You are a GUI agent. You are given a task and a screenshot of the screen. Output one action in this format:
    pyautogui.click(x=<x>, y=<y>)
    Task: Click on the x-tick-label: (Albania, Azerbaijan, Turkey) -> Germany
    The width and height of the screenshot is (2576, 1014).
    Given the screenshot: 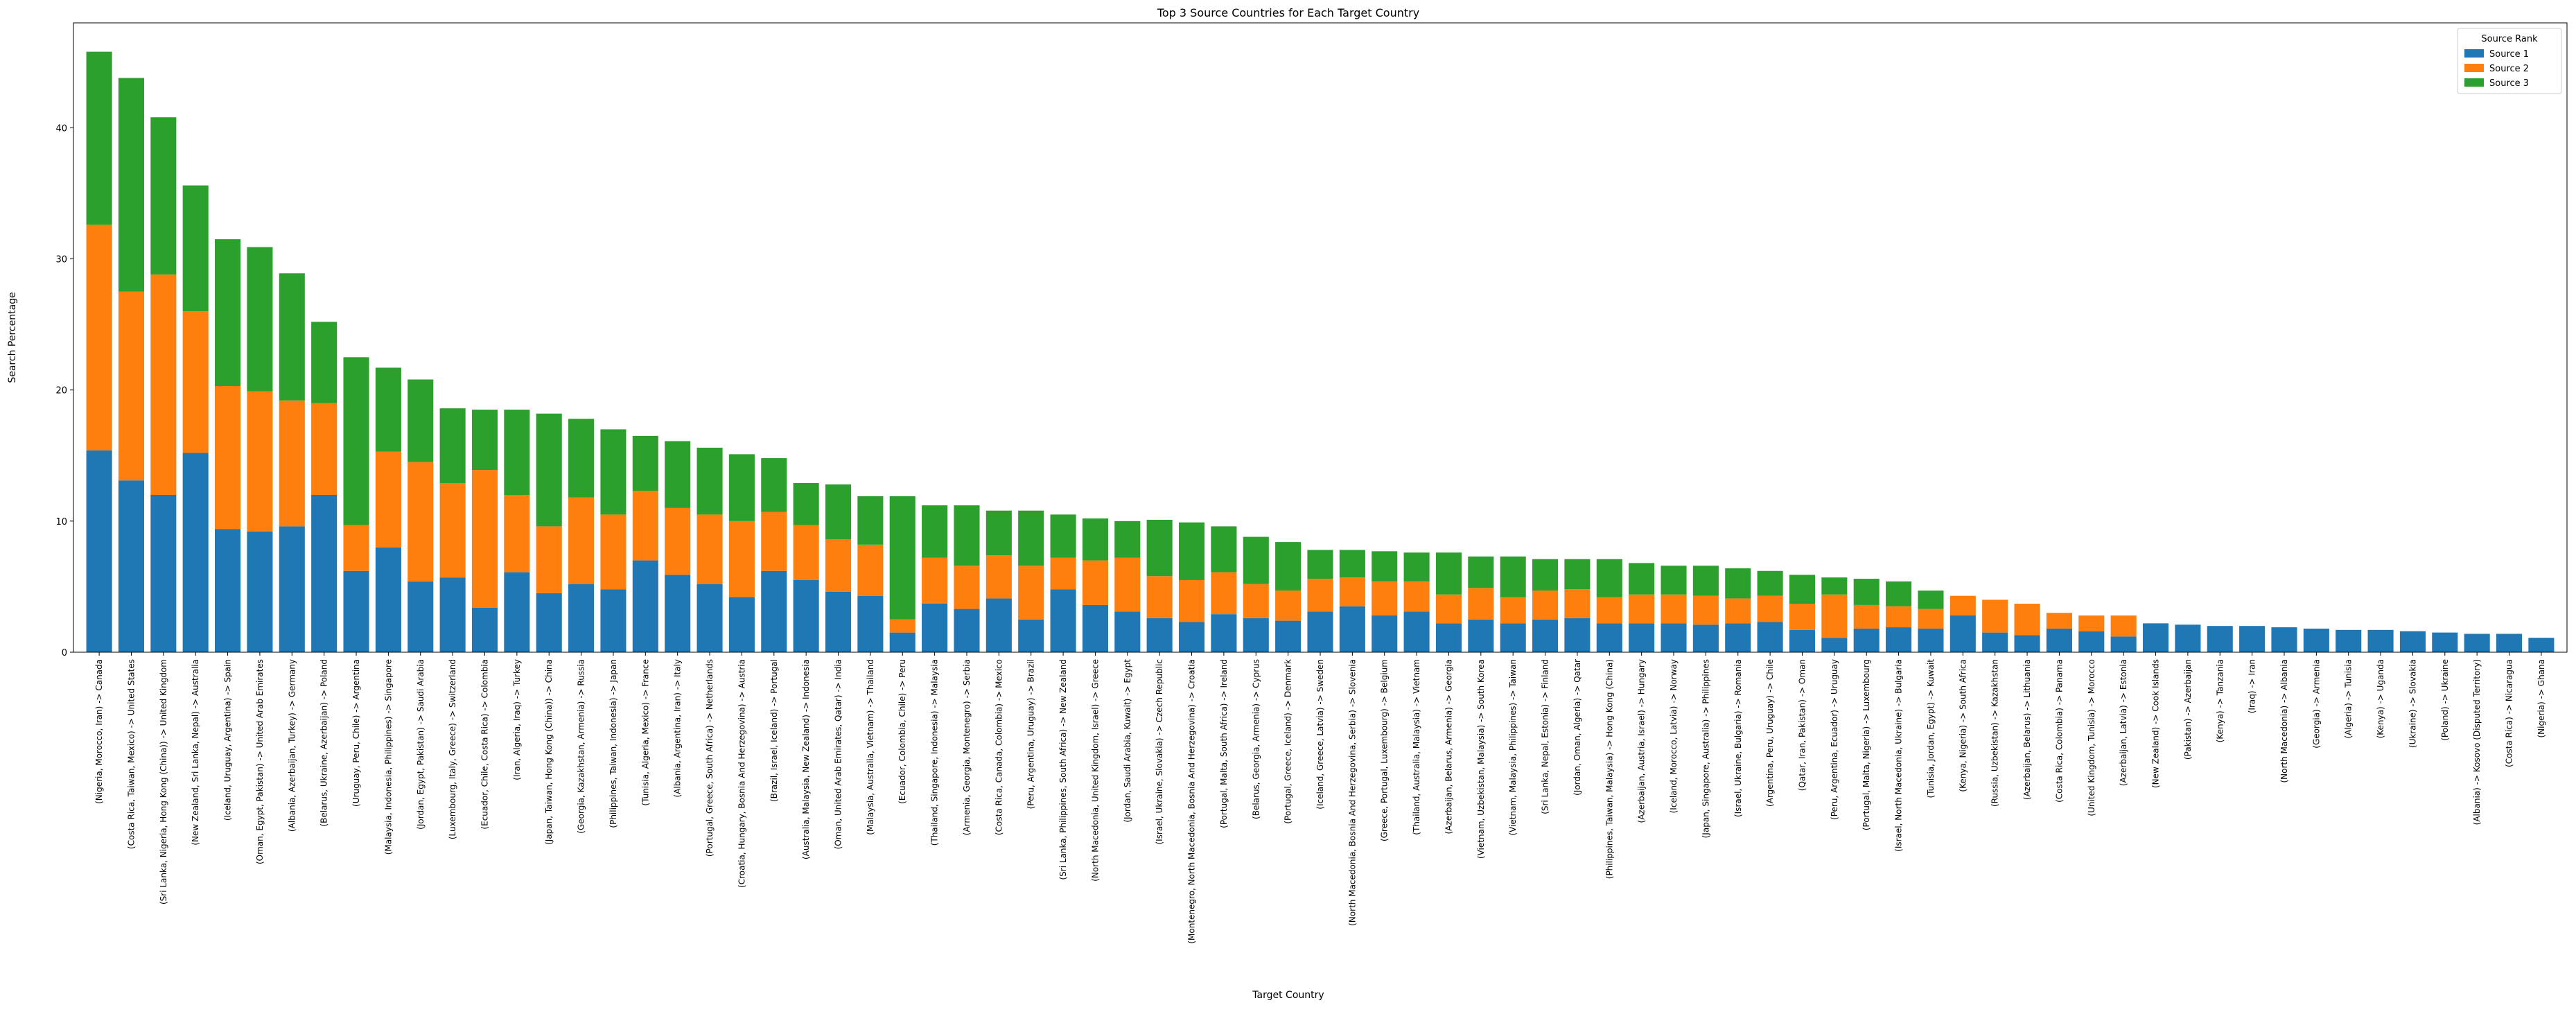 What is the action you would take?
    pyautogui.click(x=292, y=745)
    